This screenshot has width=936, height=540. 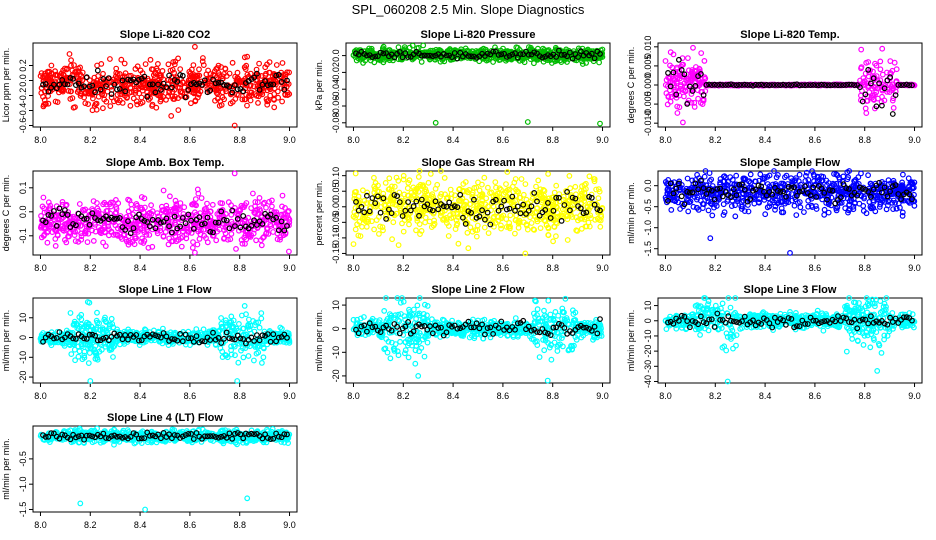 I want to click on y-tick-label: -0.06, so click(x=336, y=106).